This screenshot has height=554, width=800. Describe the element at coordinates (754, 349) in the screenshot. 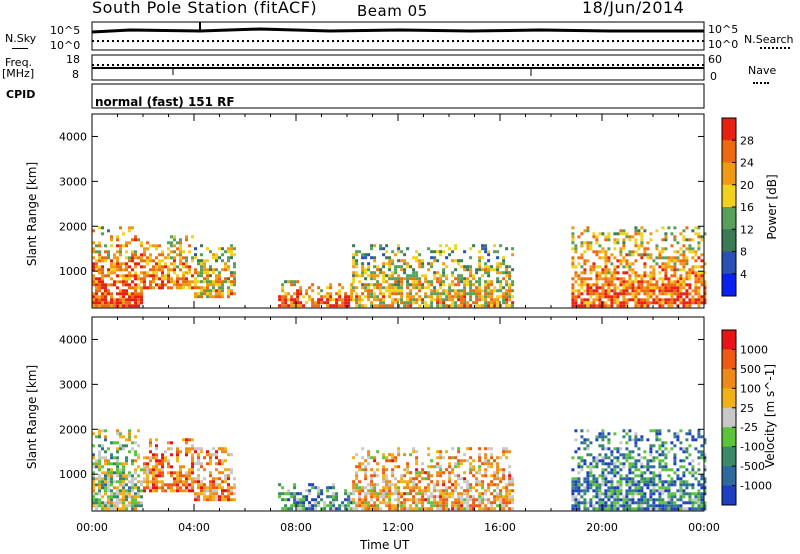

I see `velocity-cbar-tick-label: 1000` at that location.